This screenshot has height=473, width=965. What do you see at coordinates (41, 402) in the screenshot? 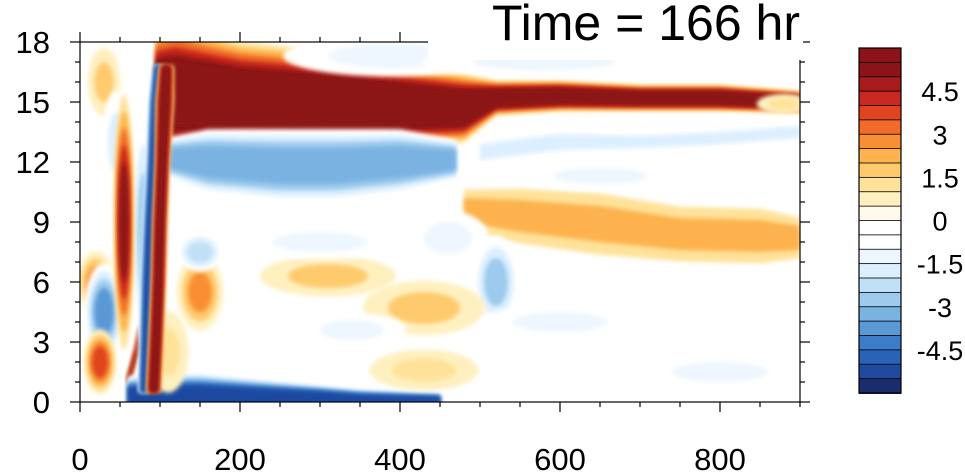
I see `y-tick-label: 0` at bounding box center [41, 402].